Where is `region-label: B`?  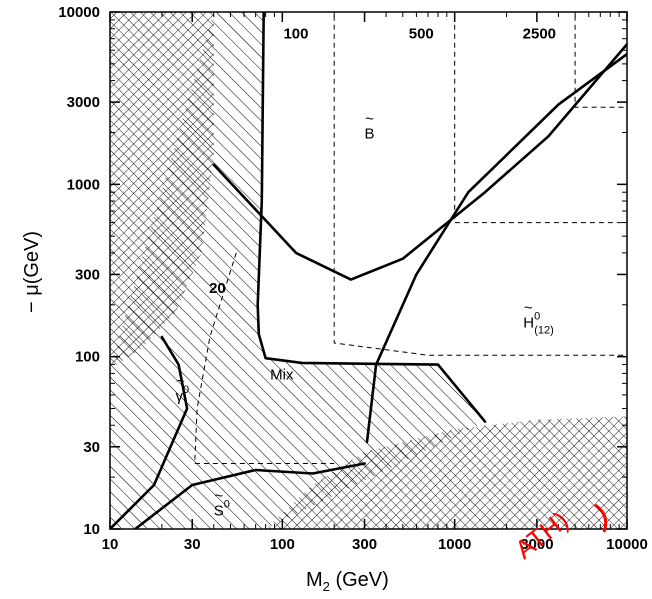 region-label: B is located at coordinates (370, 133).